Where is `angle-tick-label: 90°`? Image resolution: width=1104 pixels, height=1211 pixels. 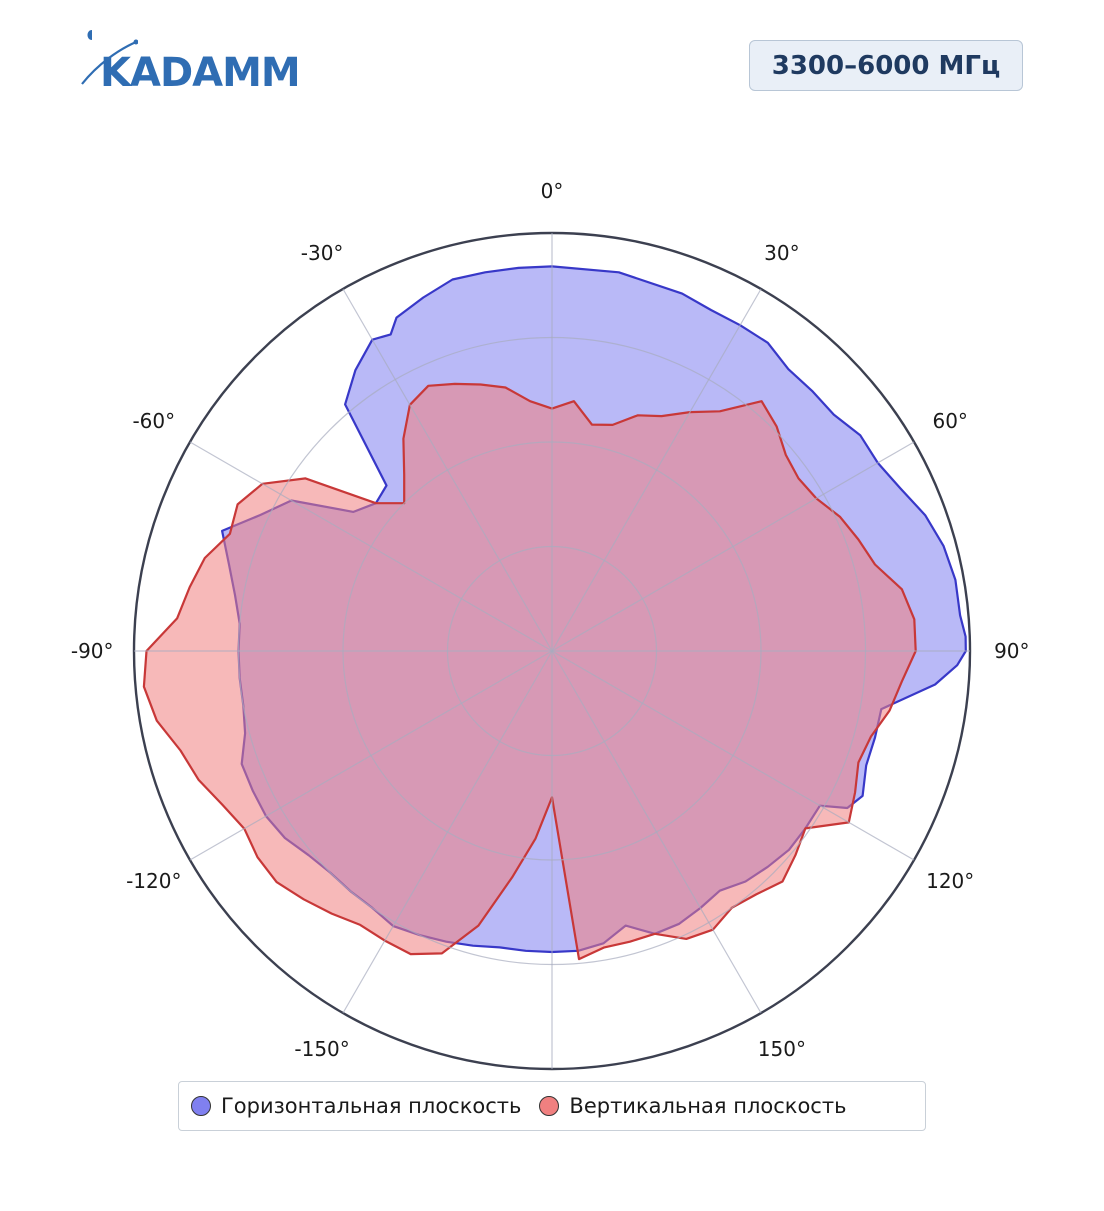
angle-tick-label: 90° is located at coordinates (1011, 651).